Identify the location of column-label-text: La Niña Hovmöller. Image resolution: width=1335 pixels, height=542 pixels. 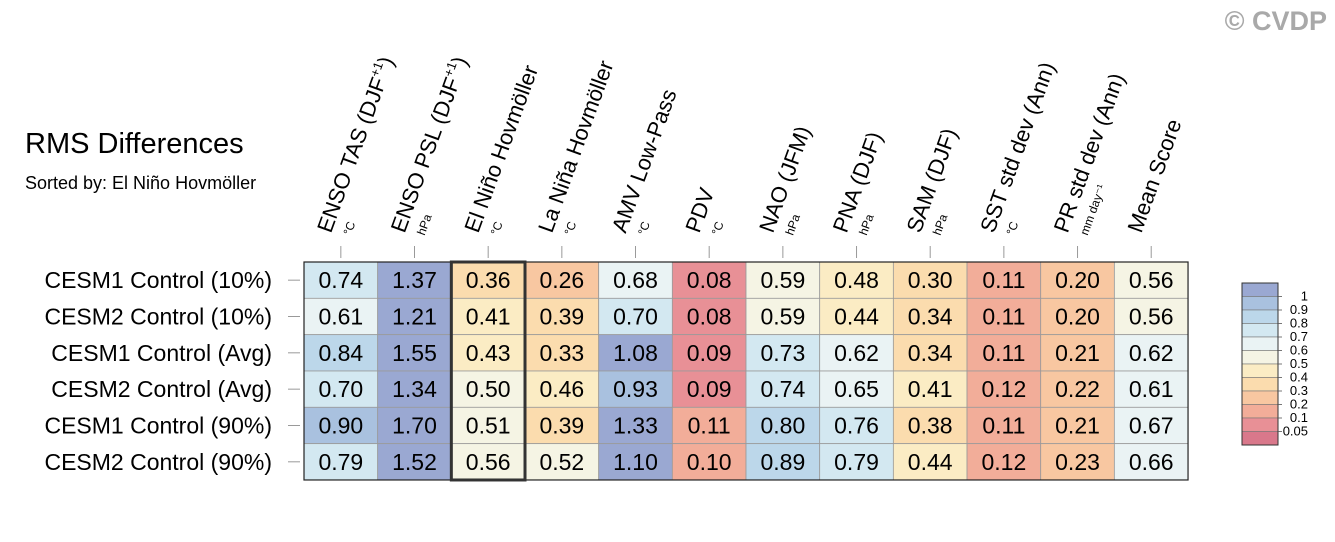
(575, 146).